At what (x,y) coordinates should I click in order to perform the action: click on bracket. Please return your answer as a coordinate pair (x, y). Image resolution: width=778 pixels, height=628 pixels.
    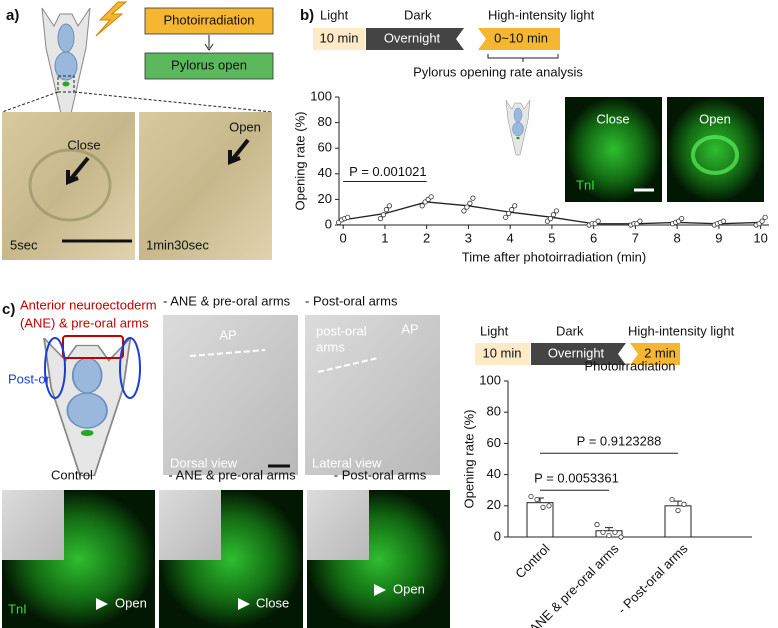
    Looking at the image, I should click on (523, 58).